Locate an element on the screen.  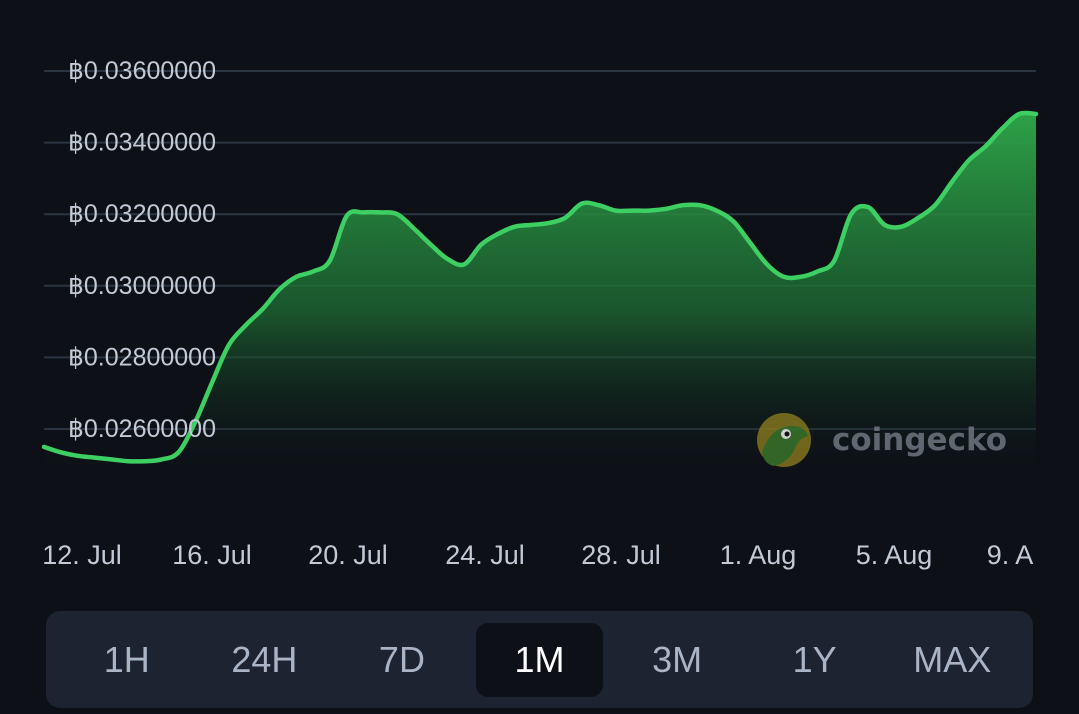
gecko-logo-icon is located at coordinates (784, 440).